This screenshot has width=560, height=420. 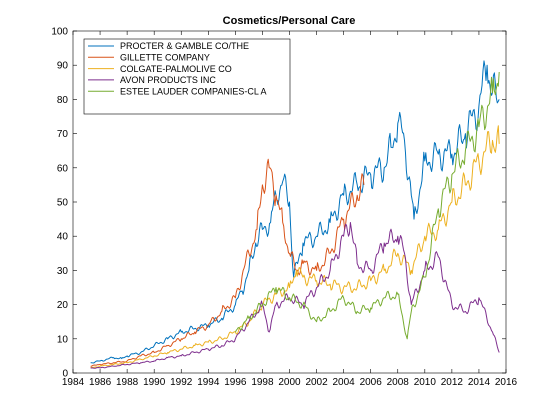 I want to click on x-tick-label: 2010, so click(x=425, y=382).